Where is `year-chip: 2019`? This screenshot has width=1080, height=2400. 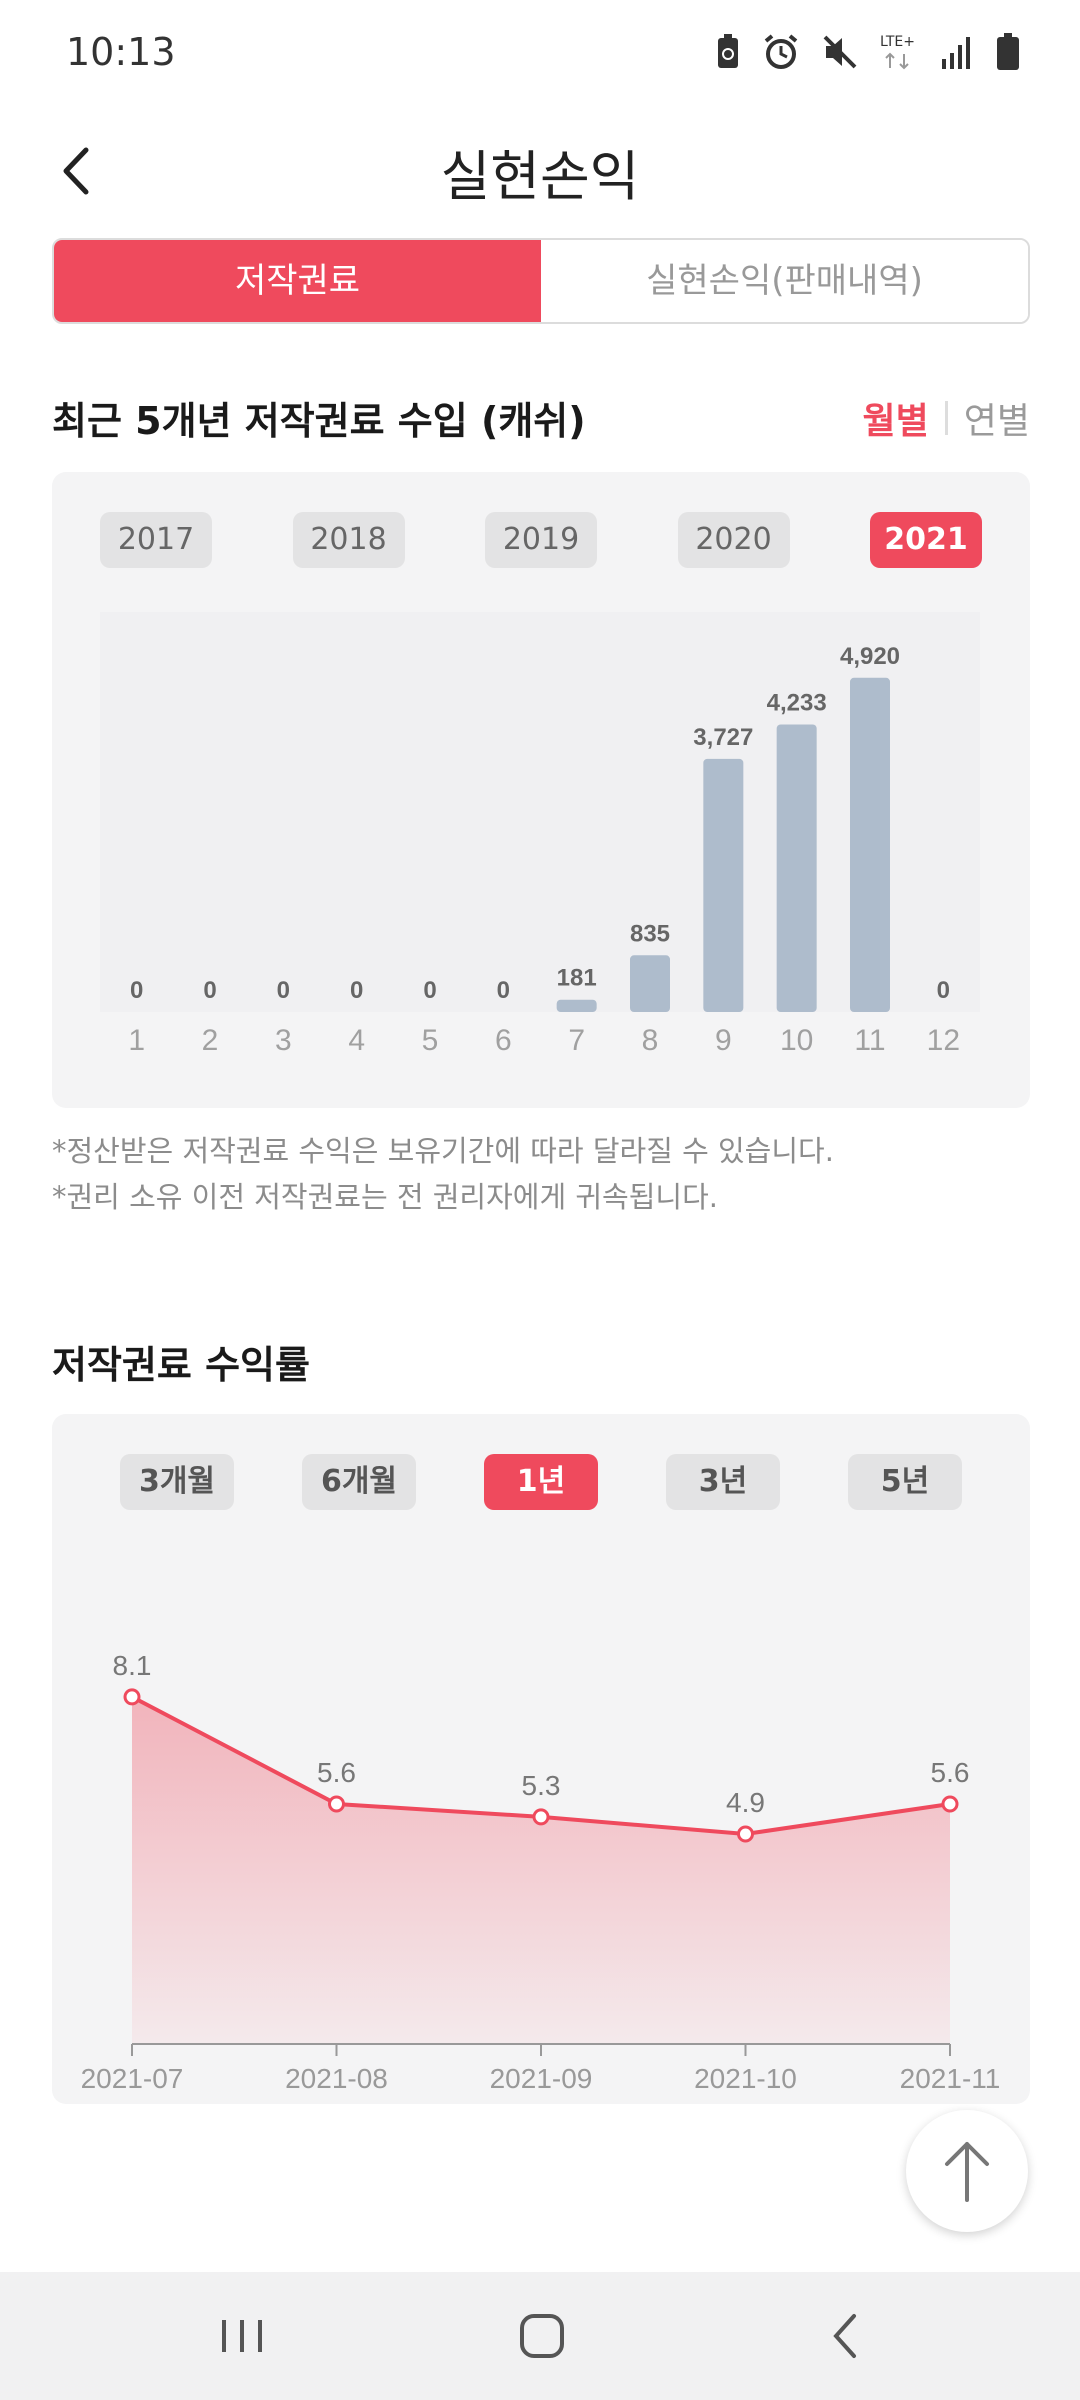
year-chip: 2019 is located at coordinates (541, 540).